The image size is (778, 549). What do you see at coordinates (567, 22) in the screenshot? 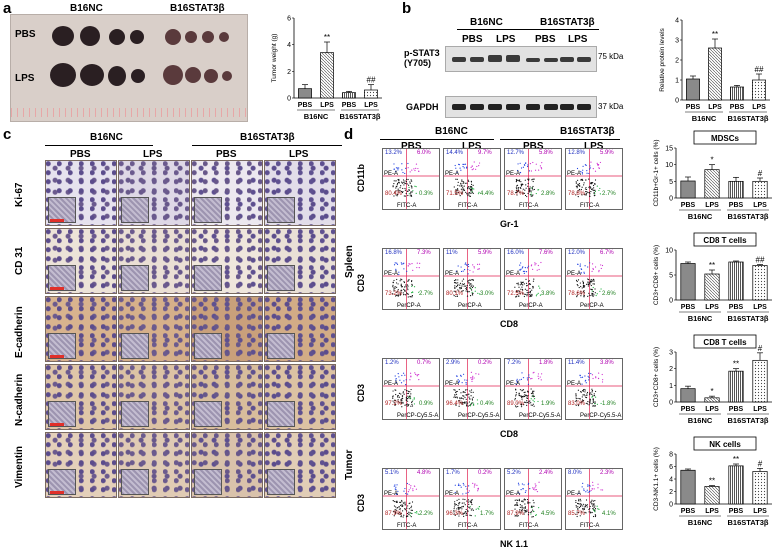
I see `panel-b-group-stat: B16STAT3β` at bounding box center [567, 22].